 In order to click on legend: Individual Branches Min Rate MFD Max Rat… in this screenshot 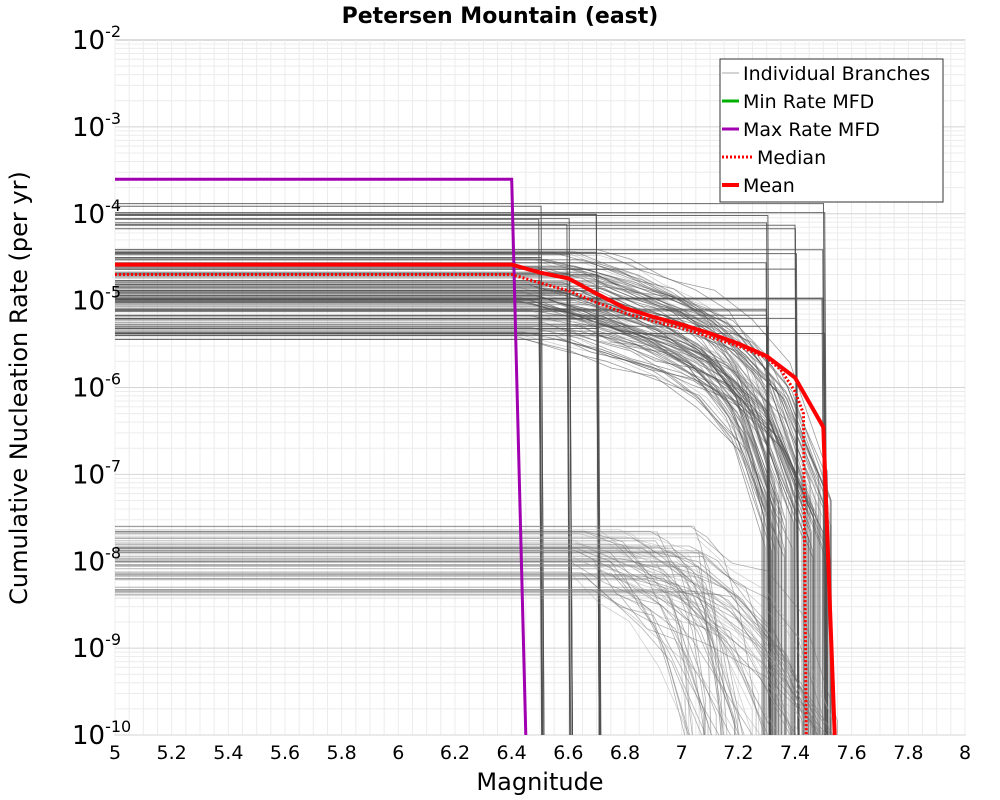, I will do `click(831, 130)`.